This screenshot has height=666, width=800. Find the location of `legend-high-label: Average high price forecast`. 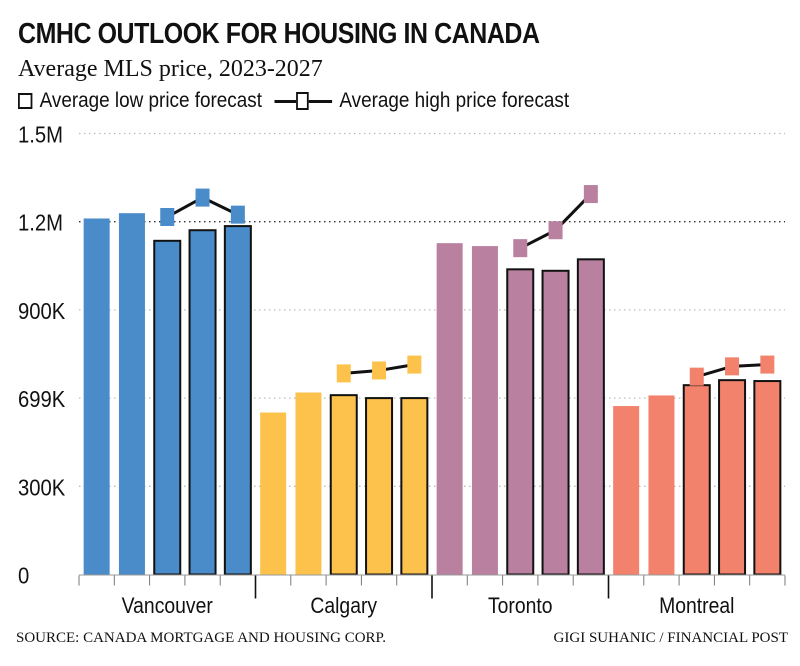

legend-high-label: Average high price forecast is located at coordinates (454, 100).